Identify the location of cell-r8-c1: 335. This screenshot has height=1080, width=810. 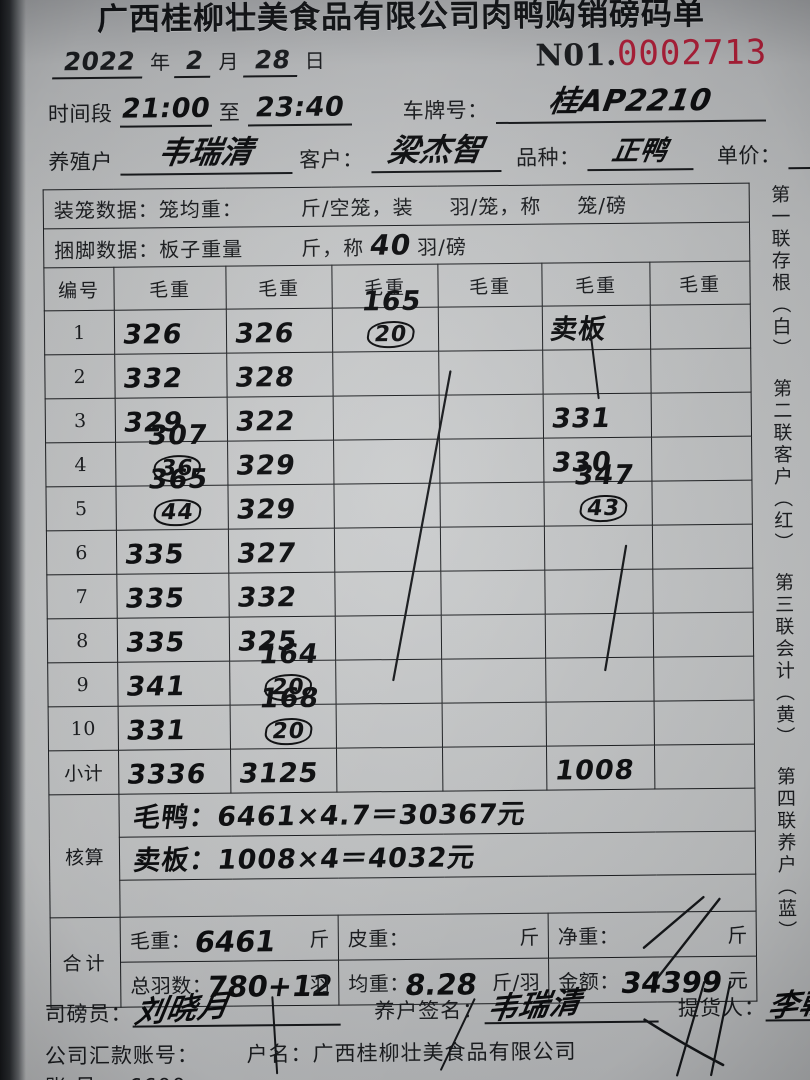
(173, 640).